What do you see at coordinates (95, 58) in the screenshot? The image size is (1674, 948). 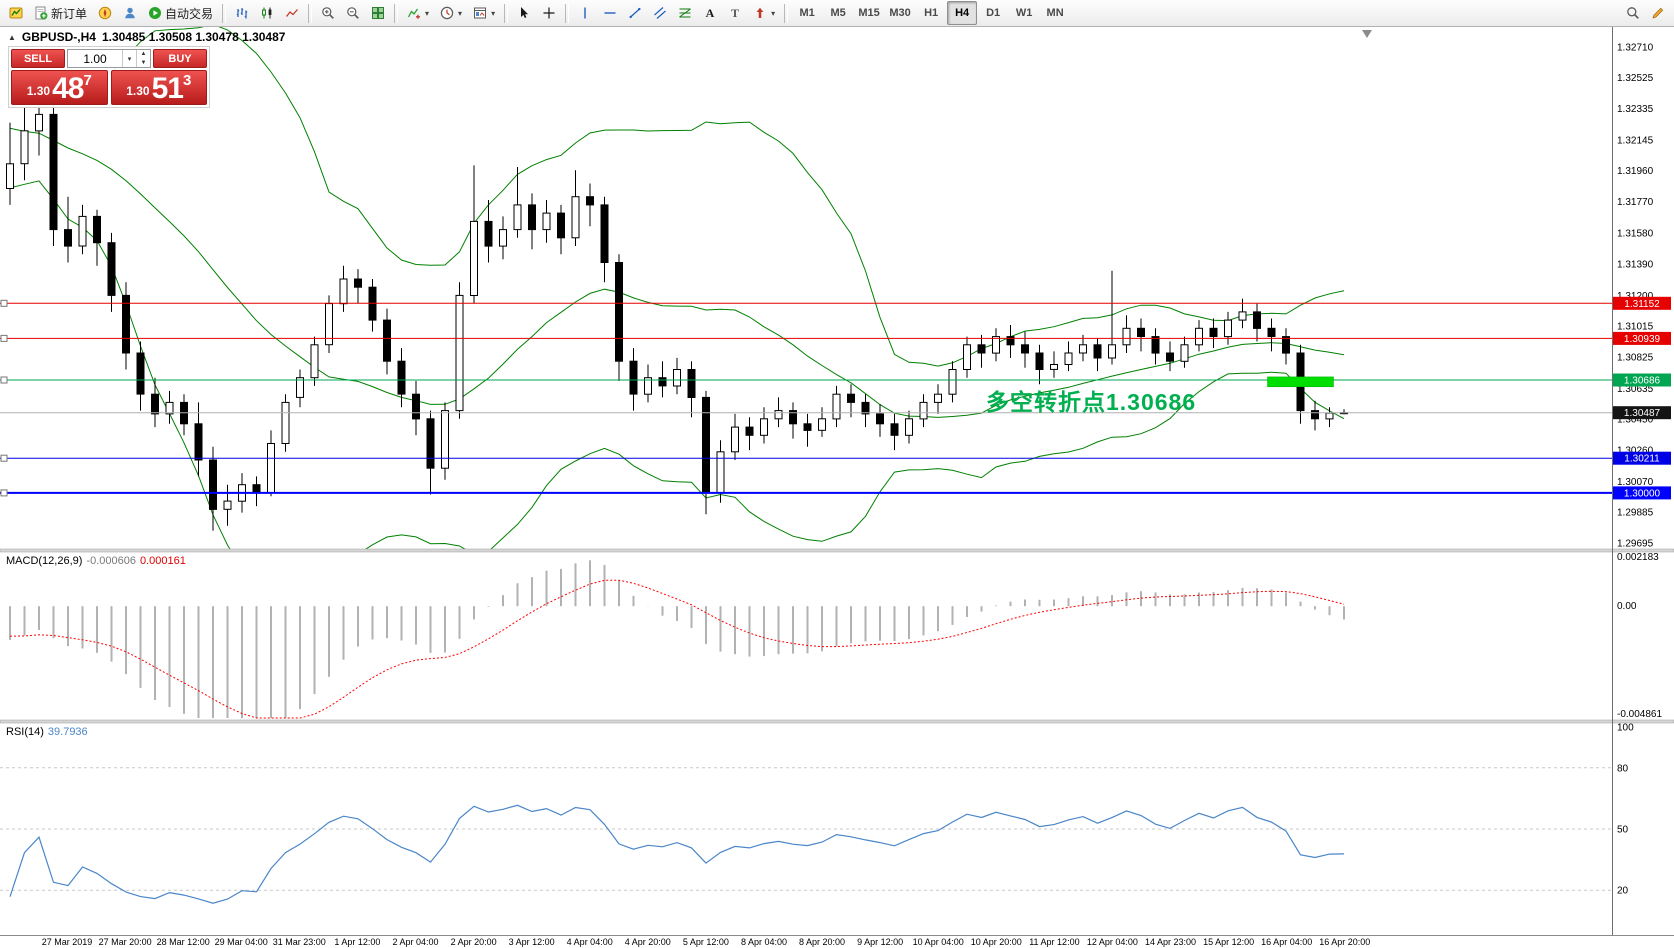 I see `volume-input` at bounding box center [95, 58].